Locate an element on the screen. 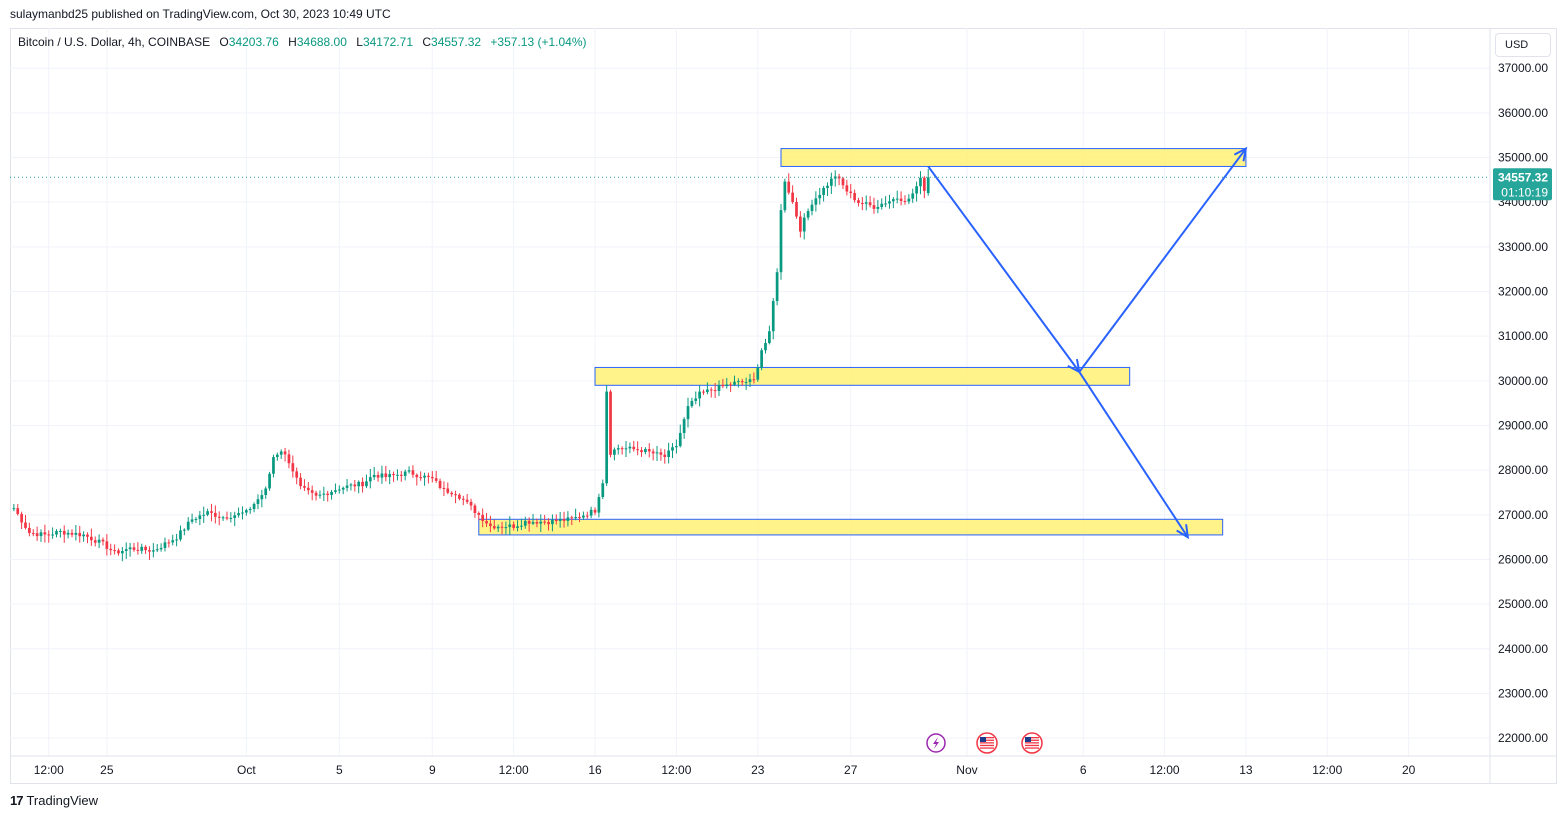 Image resolution: width=1567 pixels, height=819 pixels. price-tick-label: 26000.00 is located at coordinates (1523, 559).